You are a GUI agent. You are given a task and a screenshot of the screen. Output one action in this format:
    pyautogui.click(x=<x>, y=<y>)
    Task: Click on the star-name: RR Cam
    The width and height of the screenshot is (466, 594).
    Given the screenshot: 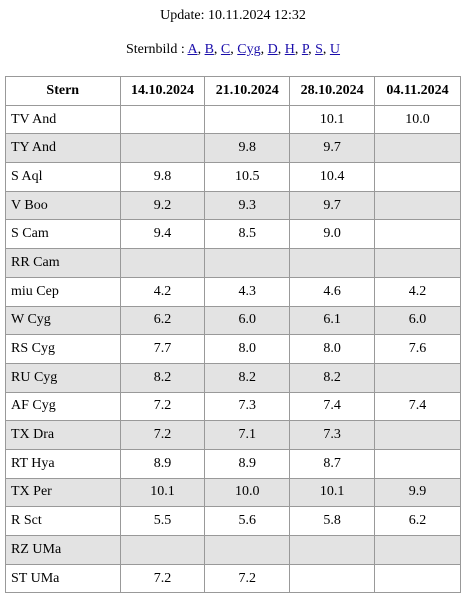 What is the action you would take?
    pyautogui.click(x=63, y=263)
    